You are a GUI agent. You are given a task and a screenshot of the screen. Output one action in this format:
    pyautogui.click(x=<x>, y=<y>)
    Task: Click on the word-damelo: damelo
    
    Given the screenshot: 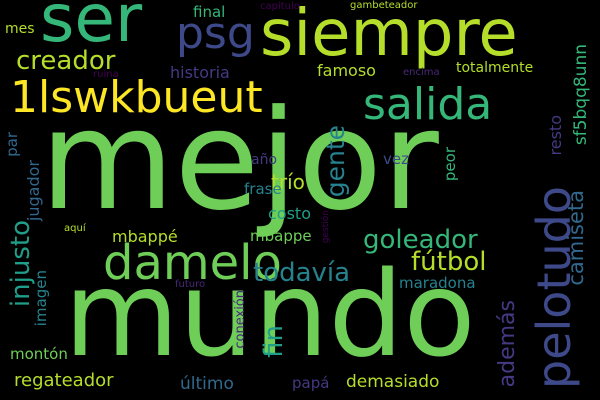 What is the action you would take?
    pyautogui.click(x=192, y=263)
    